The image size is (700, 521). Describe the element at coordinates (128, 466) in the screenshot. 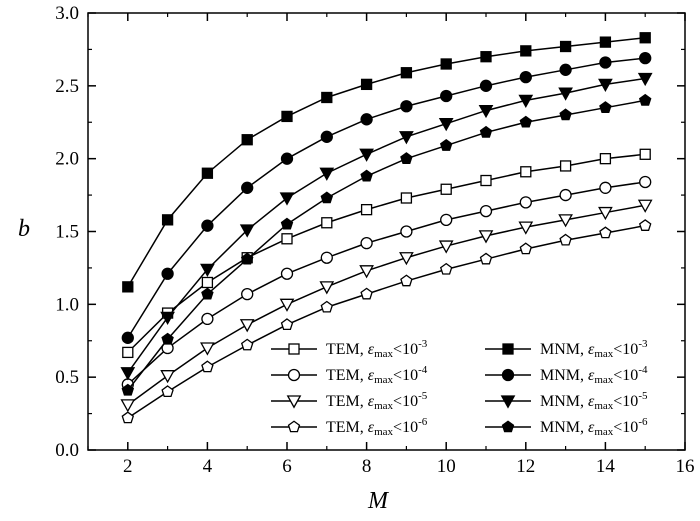

I see `x-tick-label: 2` at that location.